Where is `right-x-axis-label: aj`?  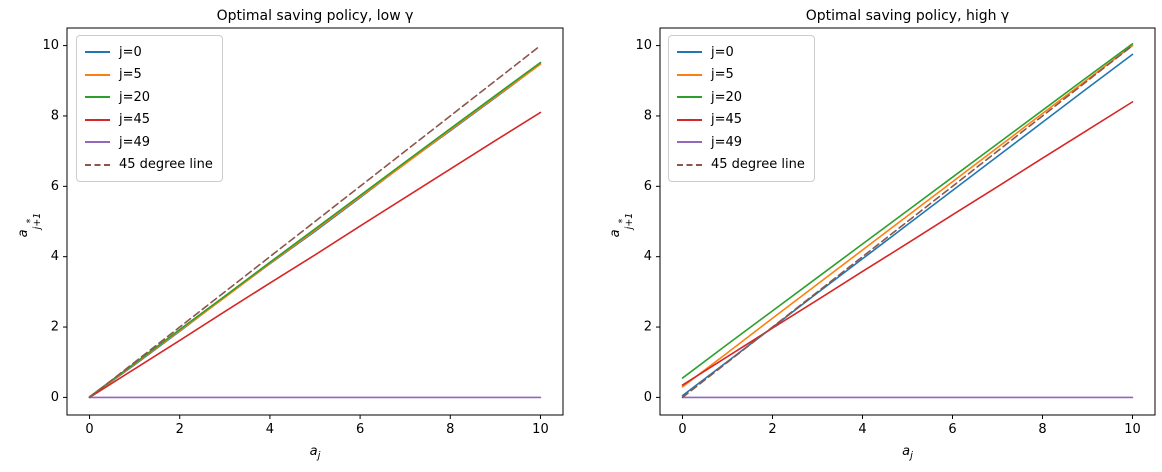 right-x-axis-label: aj is located at coordinates (907, 453).